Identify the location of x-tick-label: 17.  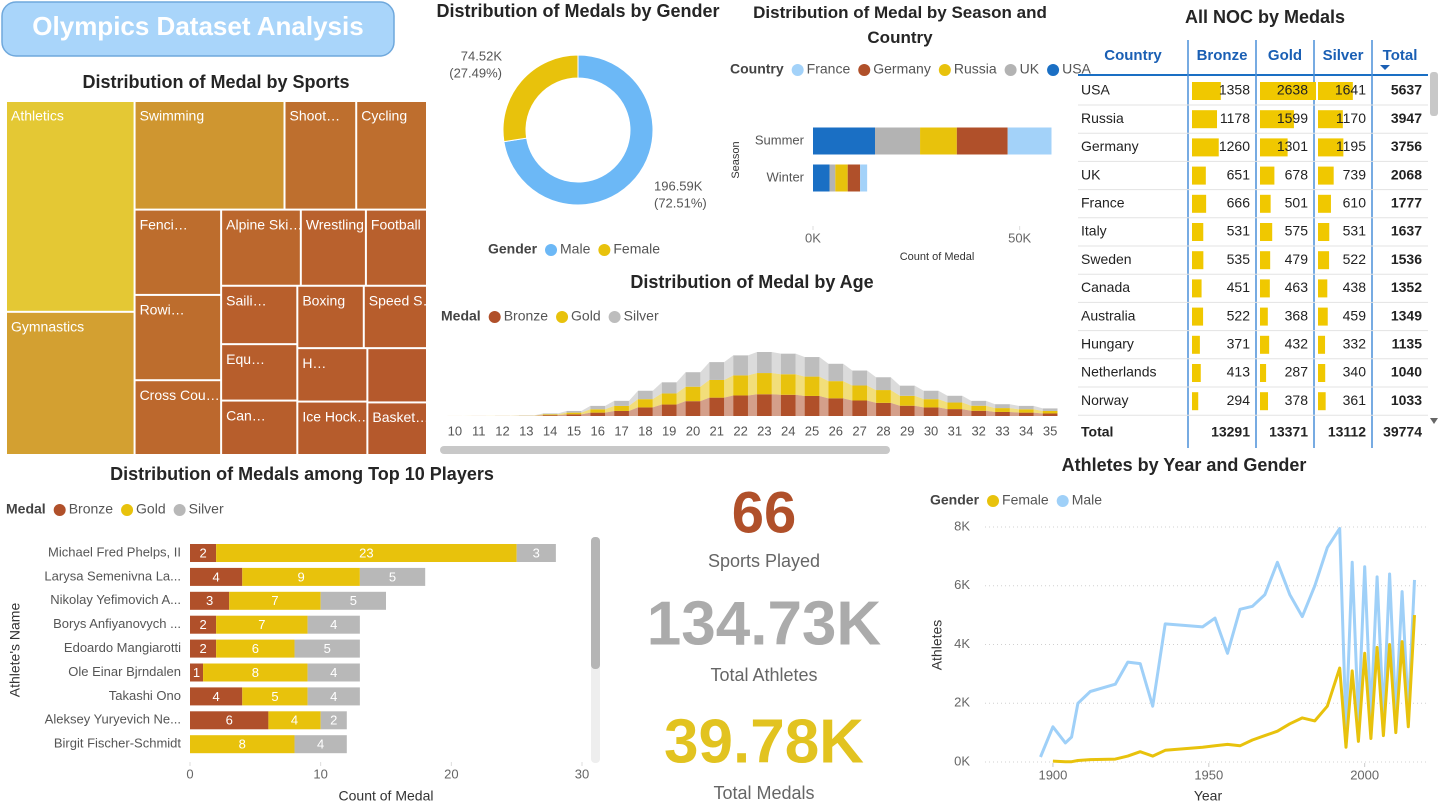
(621, 430).